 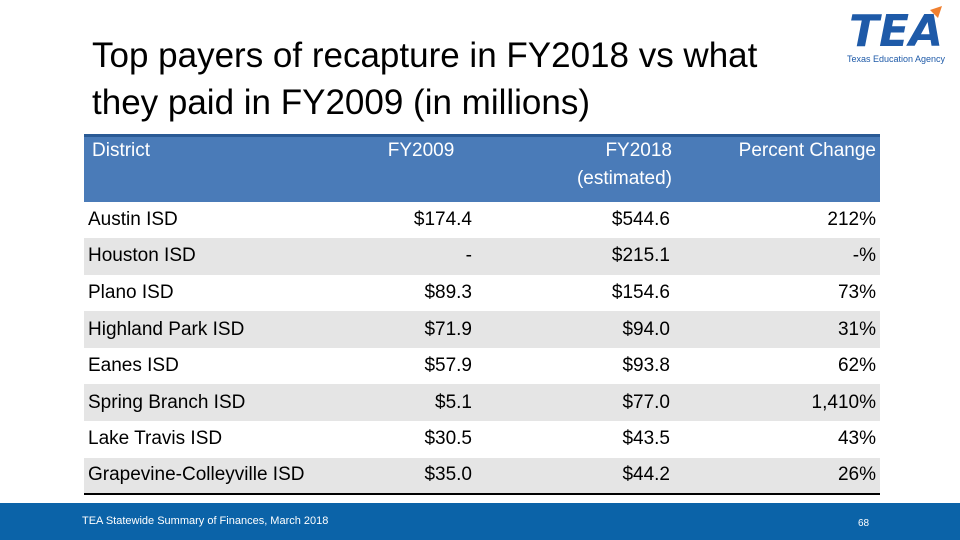 I want to click on cell-fy2009: -, so click(x=468, y=256).